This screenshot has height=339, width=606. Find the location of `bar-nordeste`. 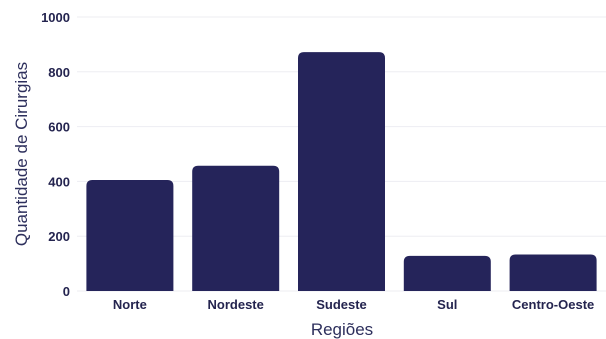

bar-nordeste is located at coordinates (236, 228).